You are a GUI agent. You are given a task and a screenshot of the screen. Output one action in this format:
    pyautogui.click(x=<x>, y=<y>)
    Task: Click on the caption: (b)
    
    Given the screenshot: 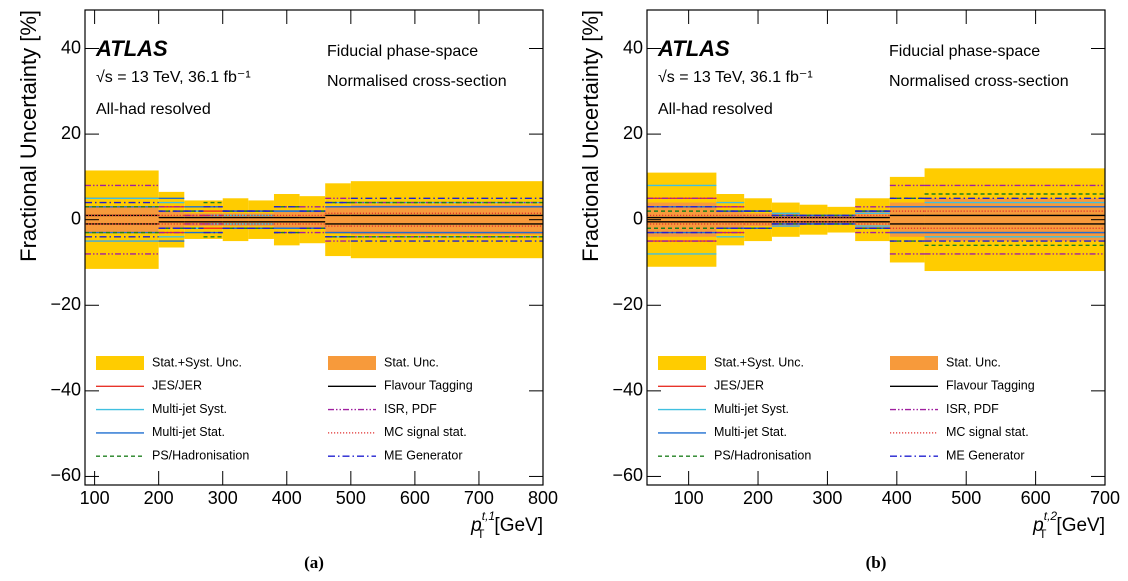 What is the action you would take?
    pyautogui.click(x=876, y=562)
    